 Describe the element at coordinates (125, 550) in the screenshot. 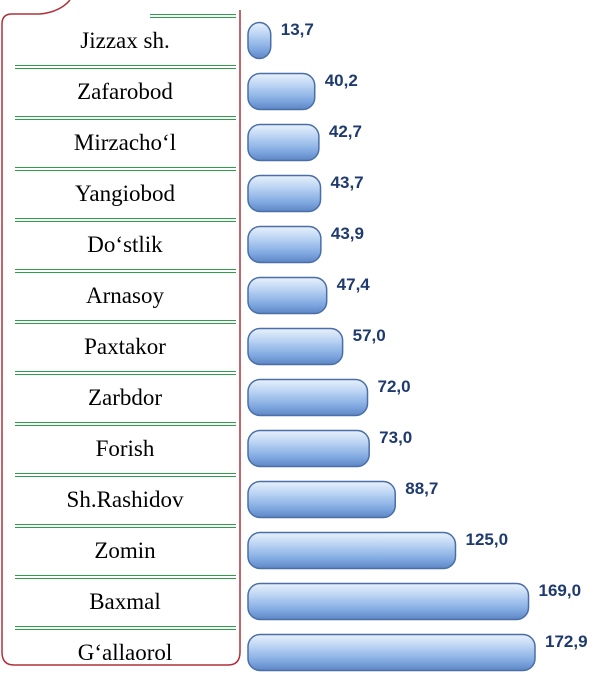

I see `category-label: Zomin` at that location.